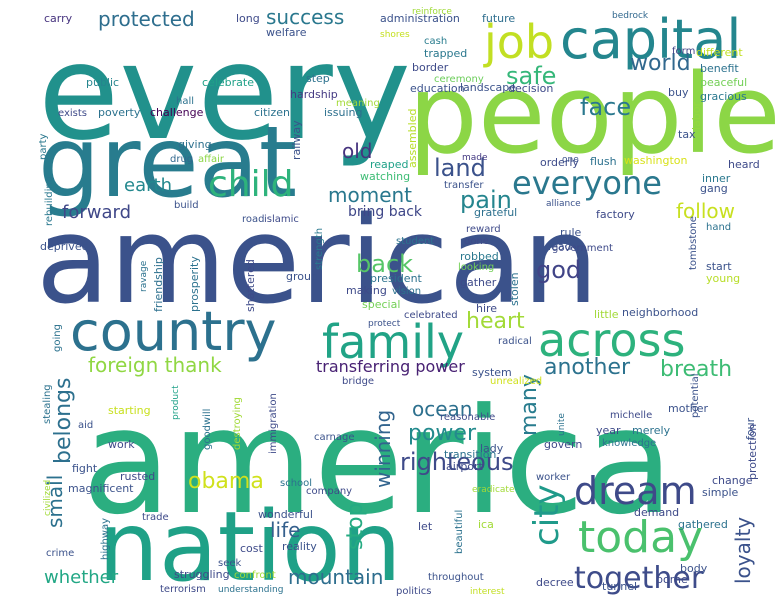 The height and width of the screenshot is (615, 784). Describe the element at coordinates (72, 113) in the screenshot. I see `word-exists: exists` at that location.